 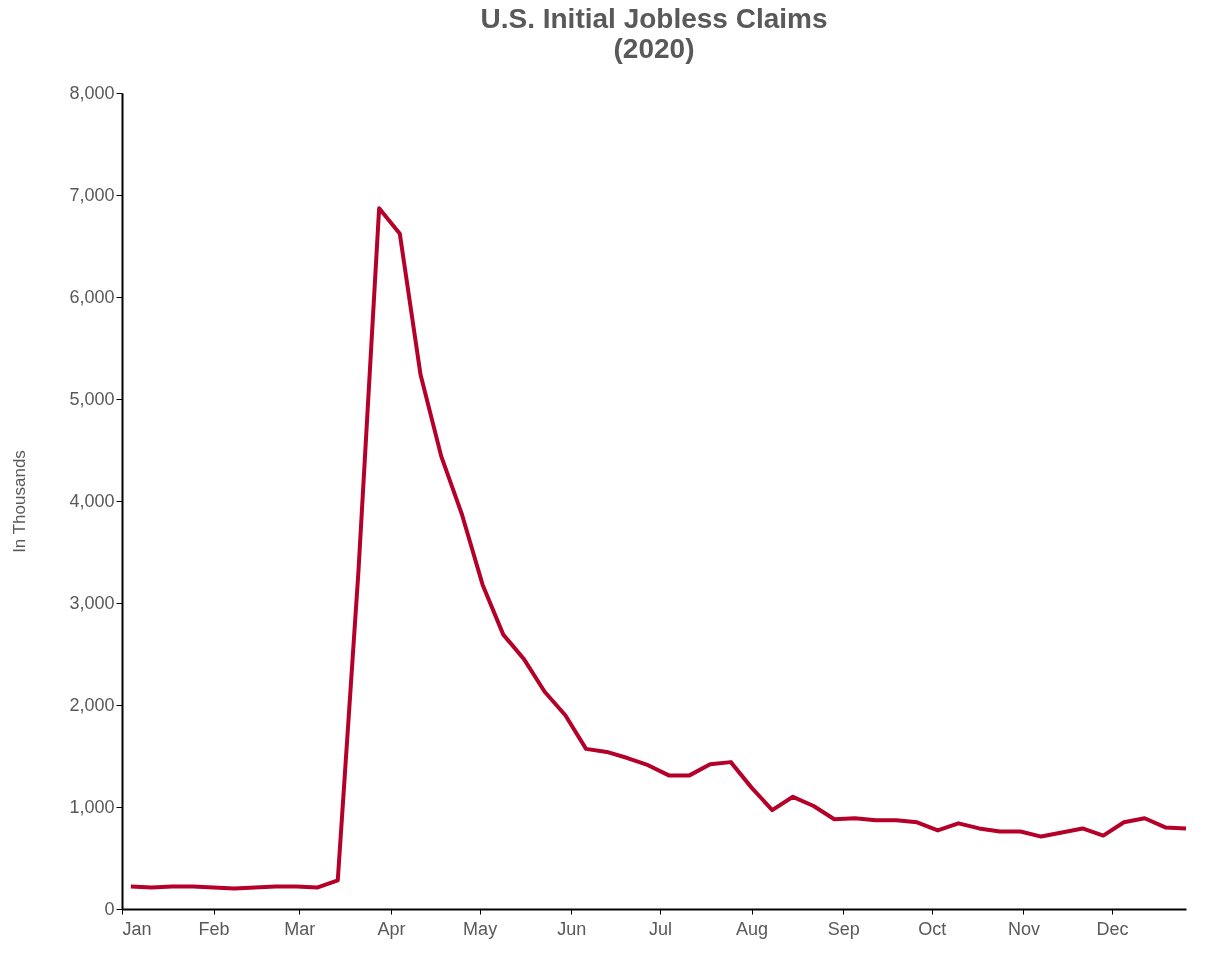 What do you see at coordinates (300, 928) in the screenshot?
I see `x-tick-label: Mar` at bounding box center [300, 928].